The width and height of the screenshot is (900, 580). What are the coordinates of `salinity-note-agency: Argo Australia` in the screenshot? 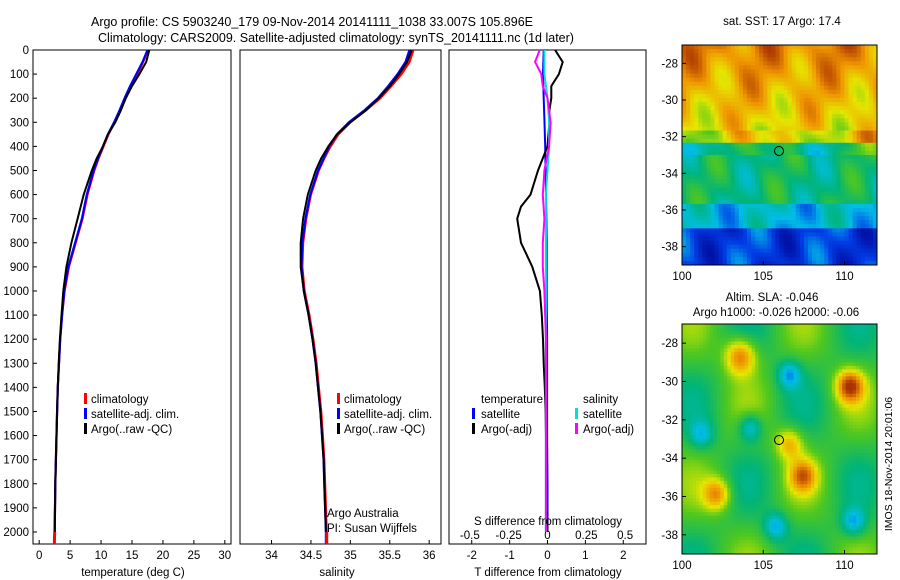 It's located at (363, 514).